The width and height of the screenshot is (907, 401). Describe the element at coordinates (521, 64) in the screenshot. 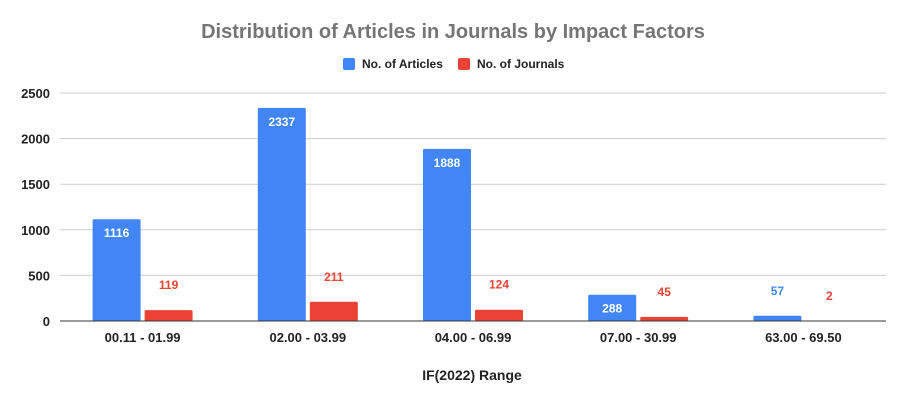

I see `legend-label-journals: No. of Journals` at that location.